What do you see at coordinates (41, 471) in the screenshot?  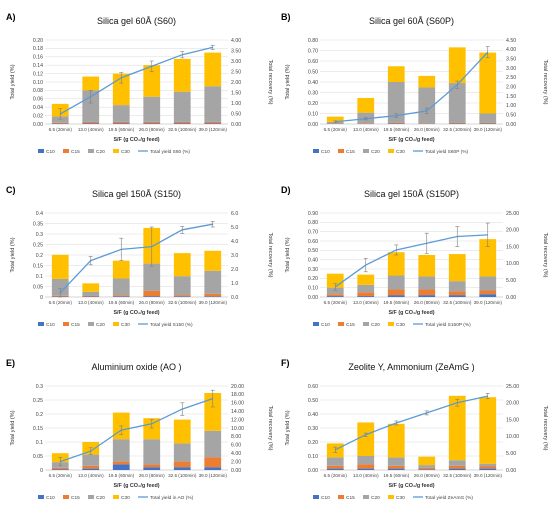 I see `y-tick-label: 0` at bounding box center [41, 471].